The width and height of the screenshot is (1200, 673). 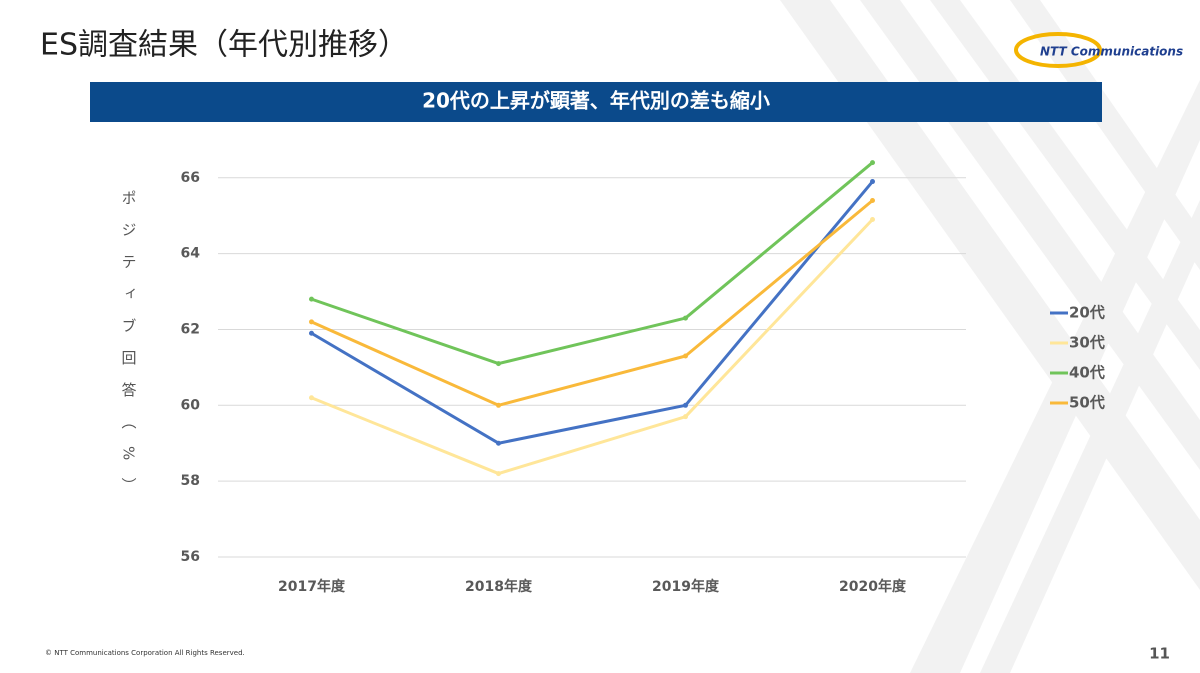 What do you see at coordinates (499, 586) in the screenshot?
I see `x-tick-label: 2018年度` at bounding box center [499, 586].